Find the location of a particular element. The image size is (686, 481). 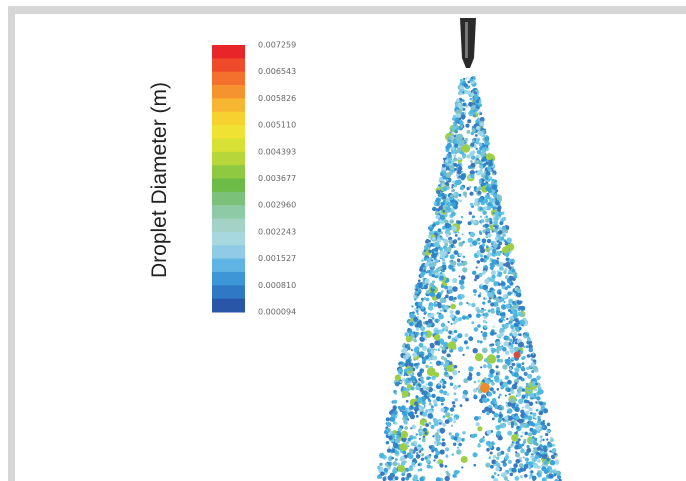

colorbar-tick-label: 0.000094 is located at coordinates (277, 312).